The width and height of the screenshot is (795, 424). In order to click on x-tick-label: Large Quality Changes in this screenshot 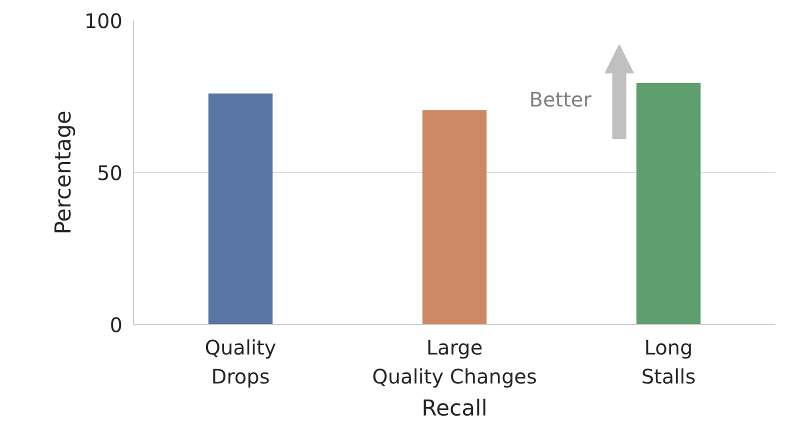, I will do `click(454, 362)`.